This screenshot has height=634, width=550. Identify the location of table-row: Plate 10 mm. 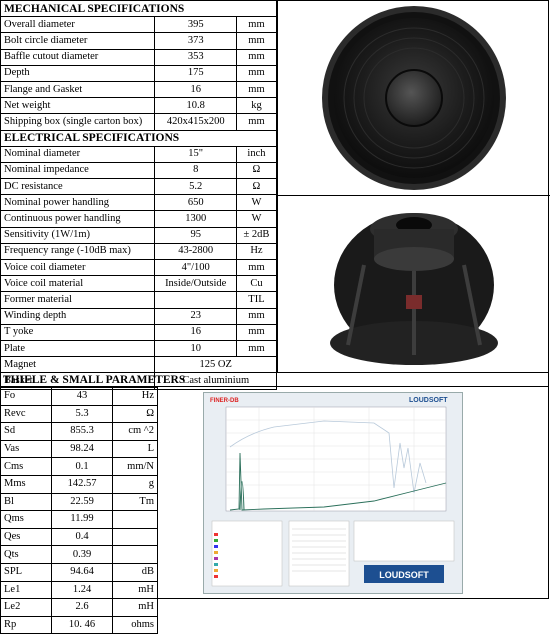
(139, 348).